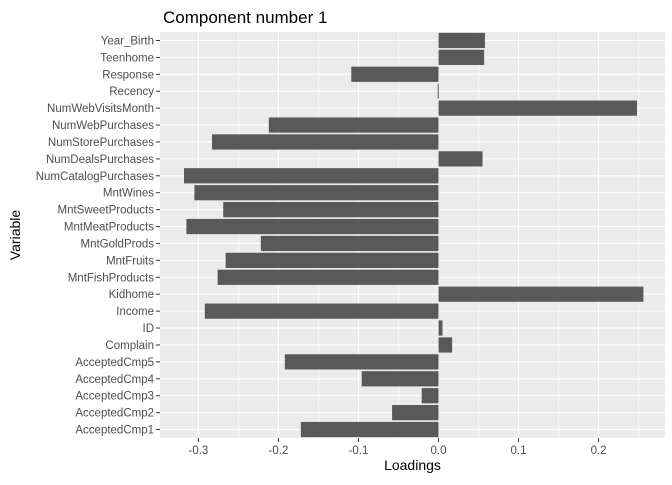  Describe the element at coordinates (100, 160) in the screenshot. I see `y-tick-label: NumDealsPurchases` at that location.